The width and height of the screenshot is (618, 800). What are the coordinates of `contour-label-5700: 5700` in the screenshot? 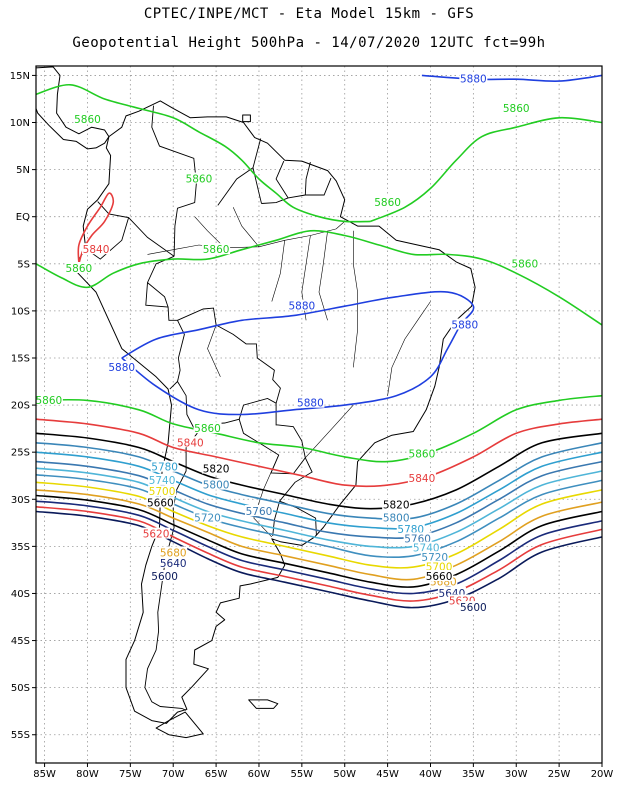 It's located at (162, 492).